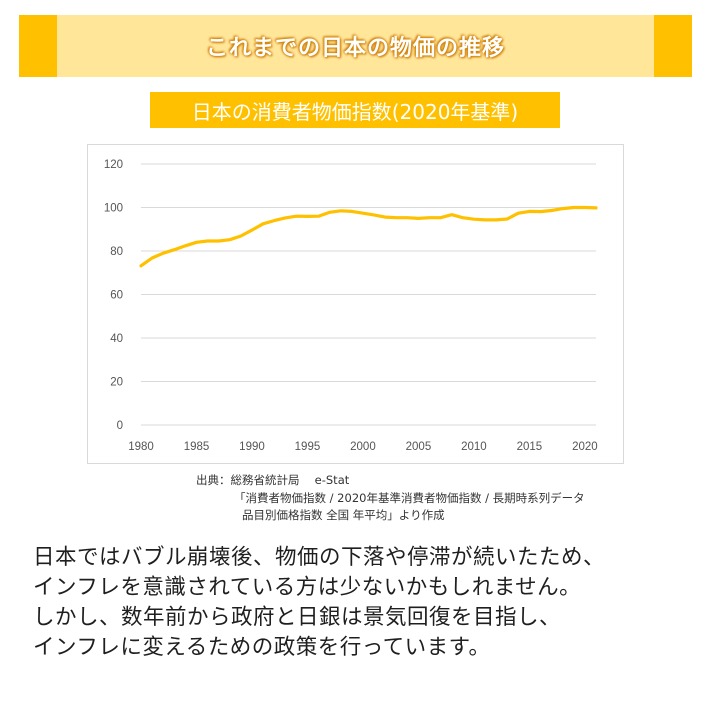  What do you see at coordinates (113, 165) in the screenshot?
I see `y-tick-label: 120` at bounding box center [113, 165].